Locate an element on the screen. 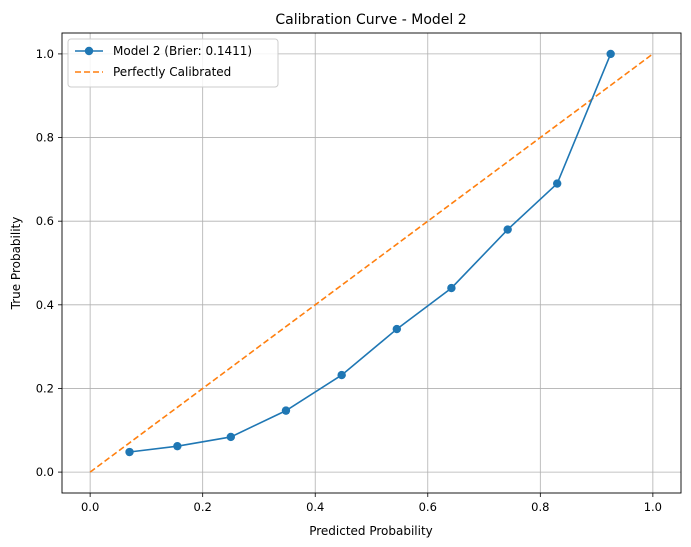  legend-label-model: Model 2 (Brier: 0.1411) is located at coordinates (182, 51).